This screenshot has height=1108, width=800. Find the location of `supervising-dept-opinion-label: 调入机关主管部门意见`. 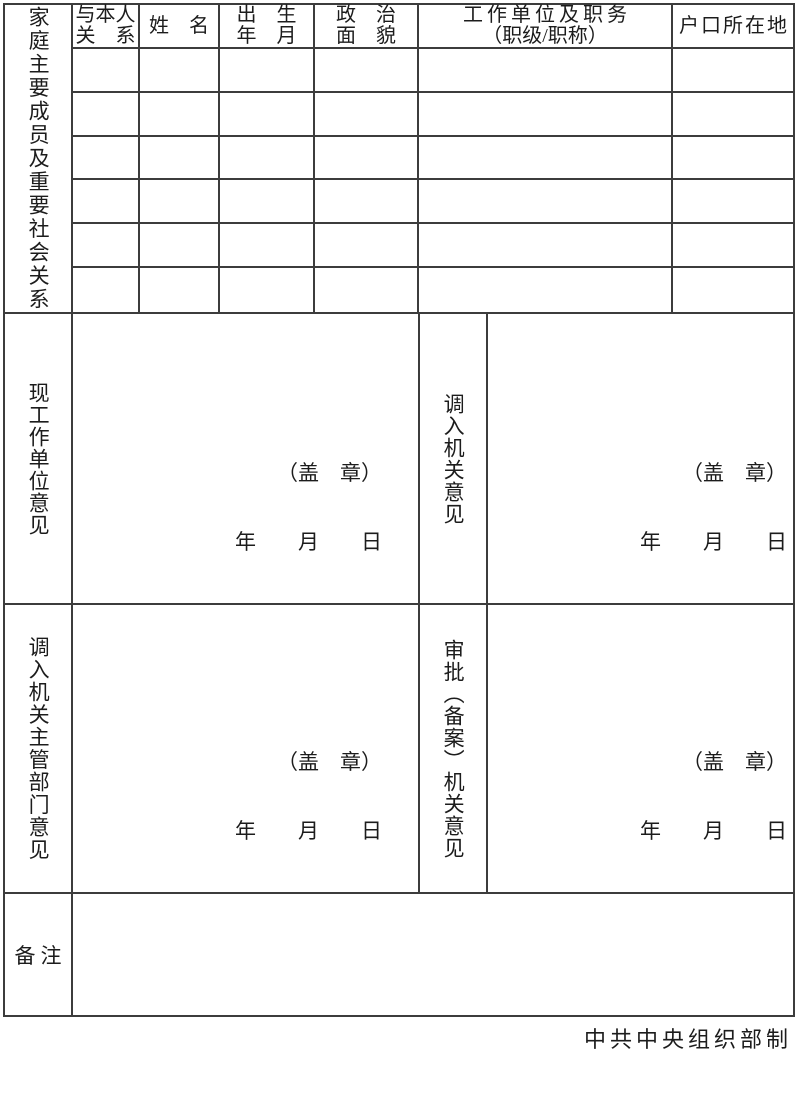

supervising-dept-opinion-label: 调入机关主管部门意见 is located at coordinates (38, 748).